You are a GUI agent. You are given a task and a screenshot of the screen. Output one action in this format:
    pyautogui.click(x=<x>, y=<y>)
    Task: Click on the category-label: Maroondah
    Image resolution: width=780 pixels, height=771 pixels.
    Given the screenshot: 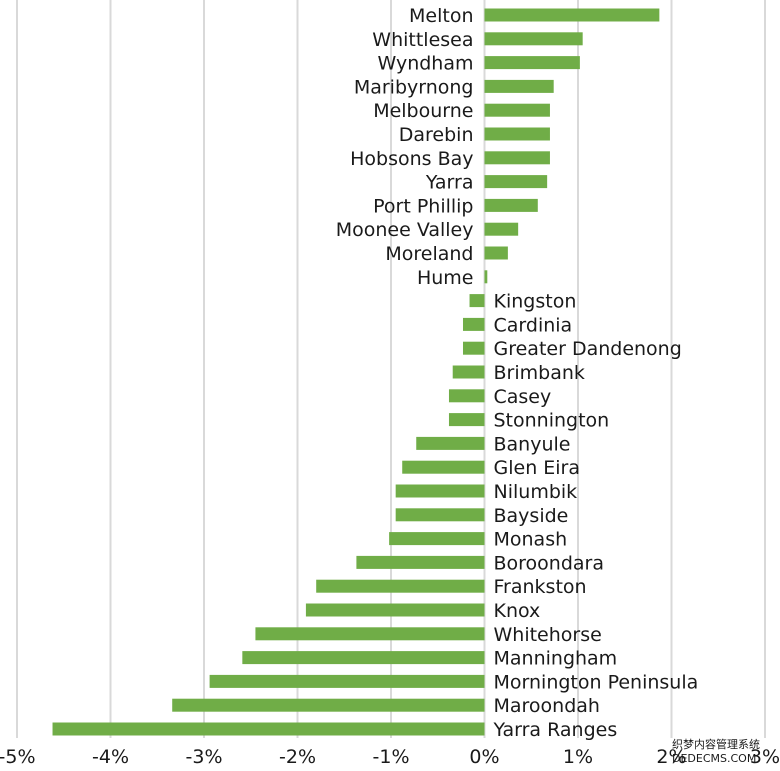 What is the action you would take?
    pyautogui.click(x=547, y=706)
    